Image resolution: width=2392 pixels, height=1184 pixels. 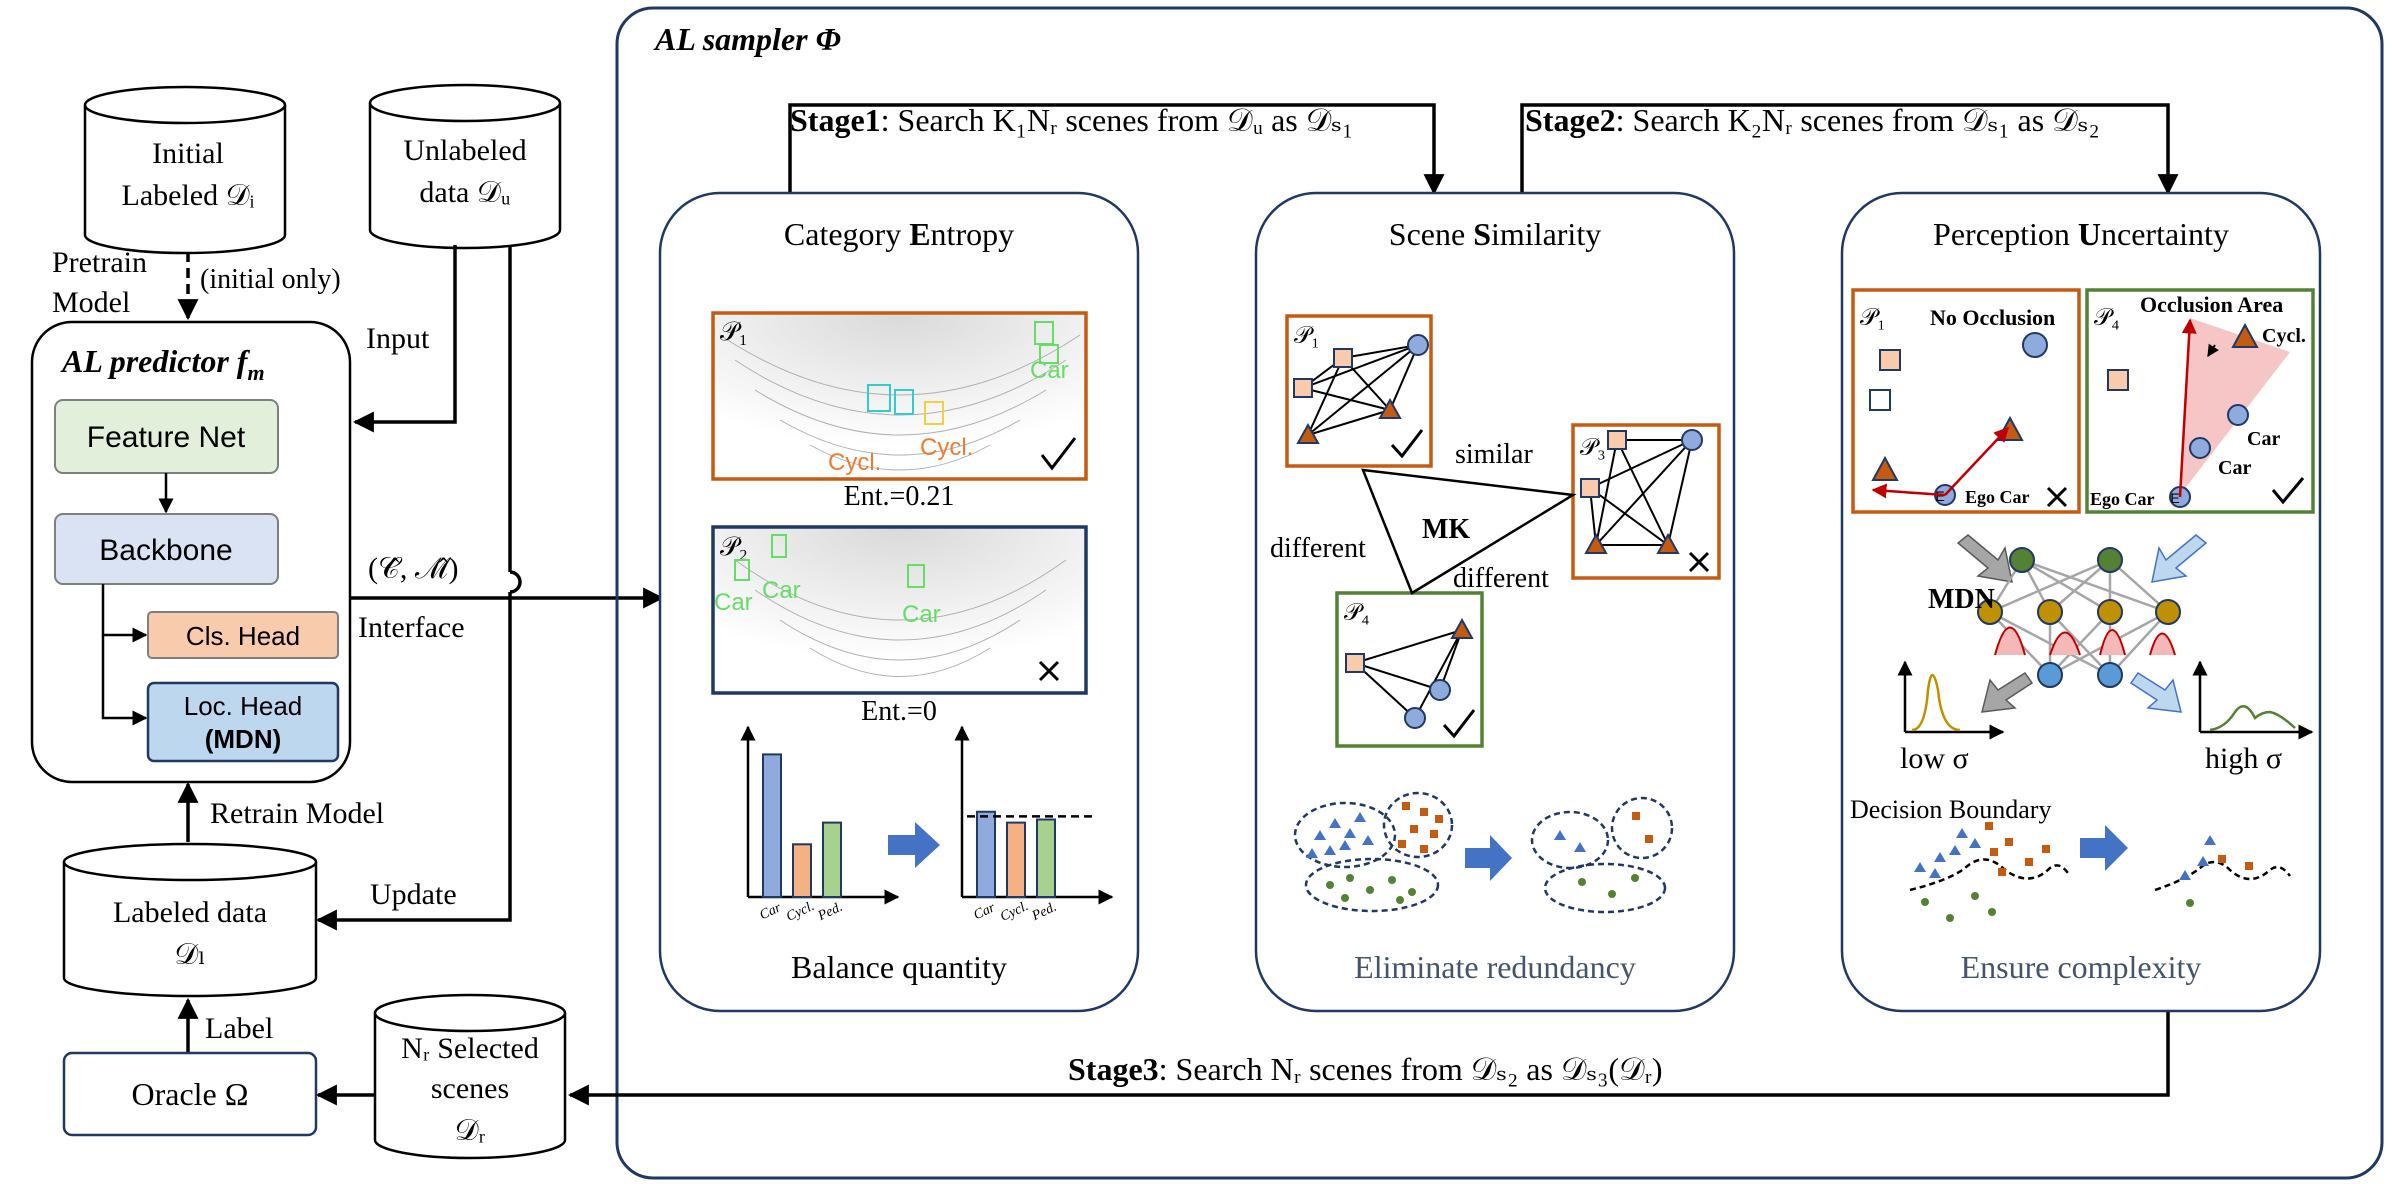 I want to click on high-sigma-plot, so click(x=2253, y=700).